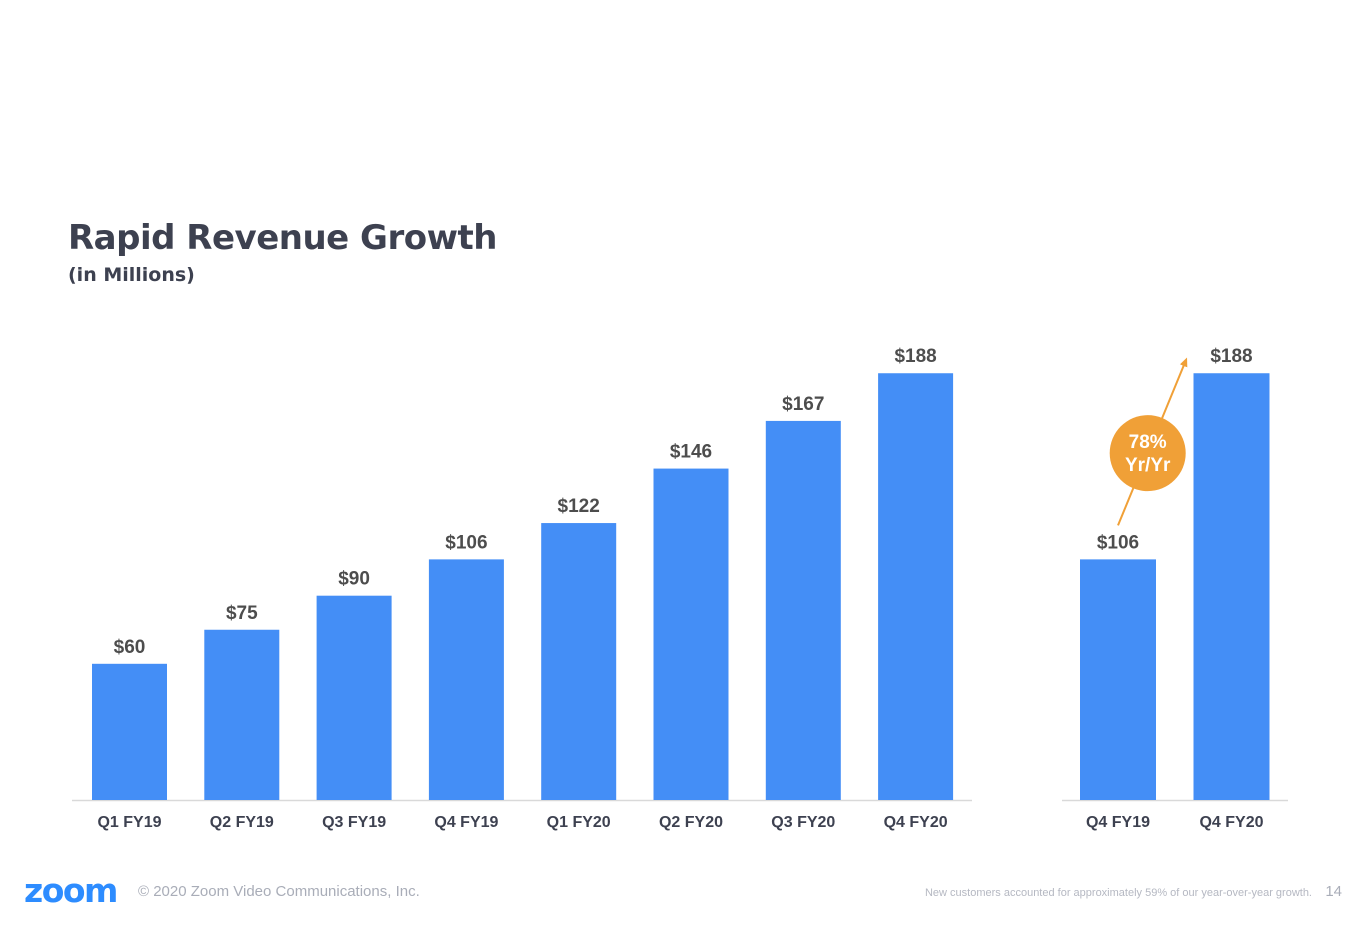  I want to click on bar-q3-fy20, so click(803, 610).